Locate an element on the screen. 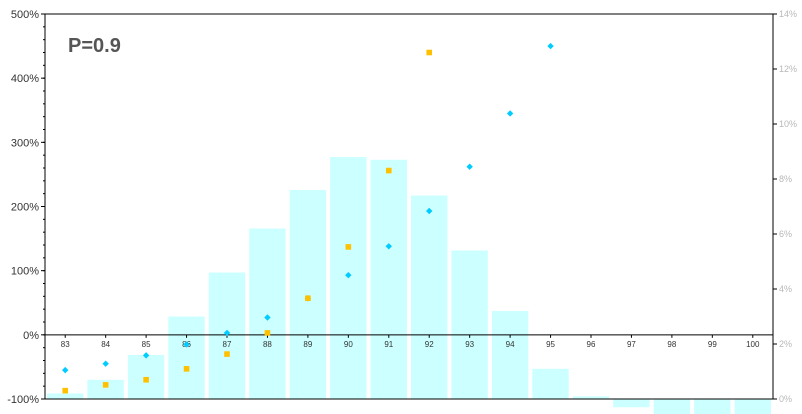 This screenshot has width=802, height=414. x-tick-label-89: 89 is located at coordinates (307, 344).